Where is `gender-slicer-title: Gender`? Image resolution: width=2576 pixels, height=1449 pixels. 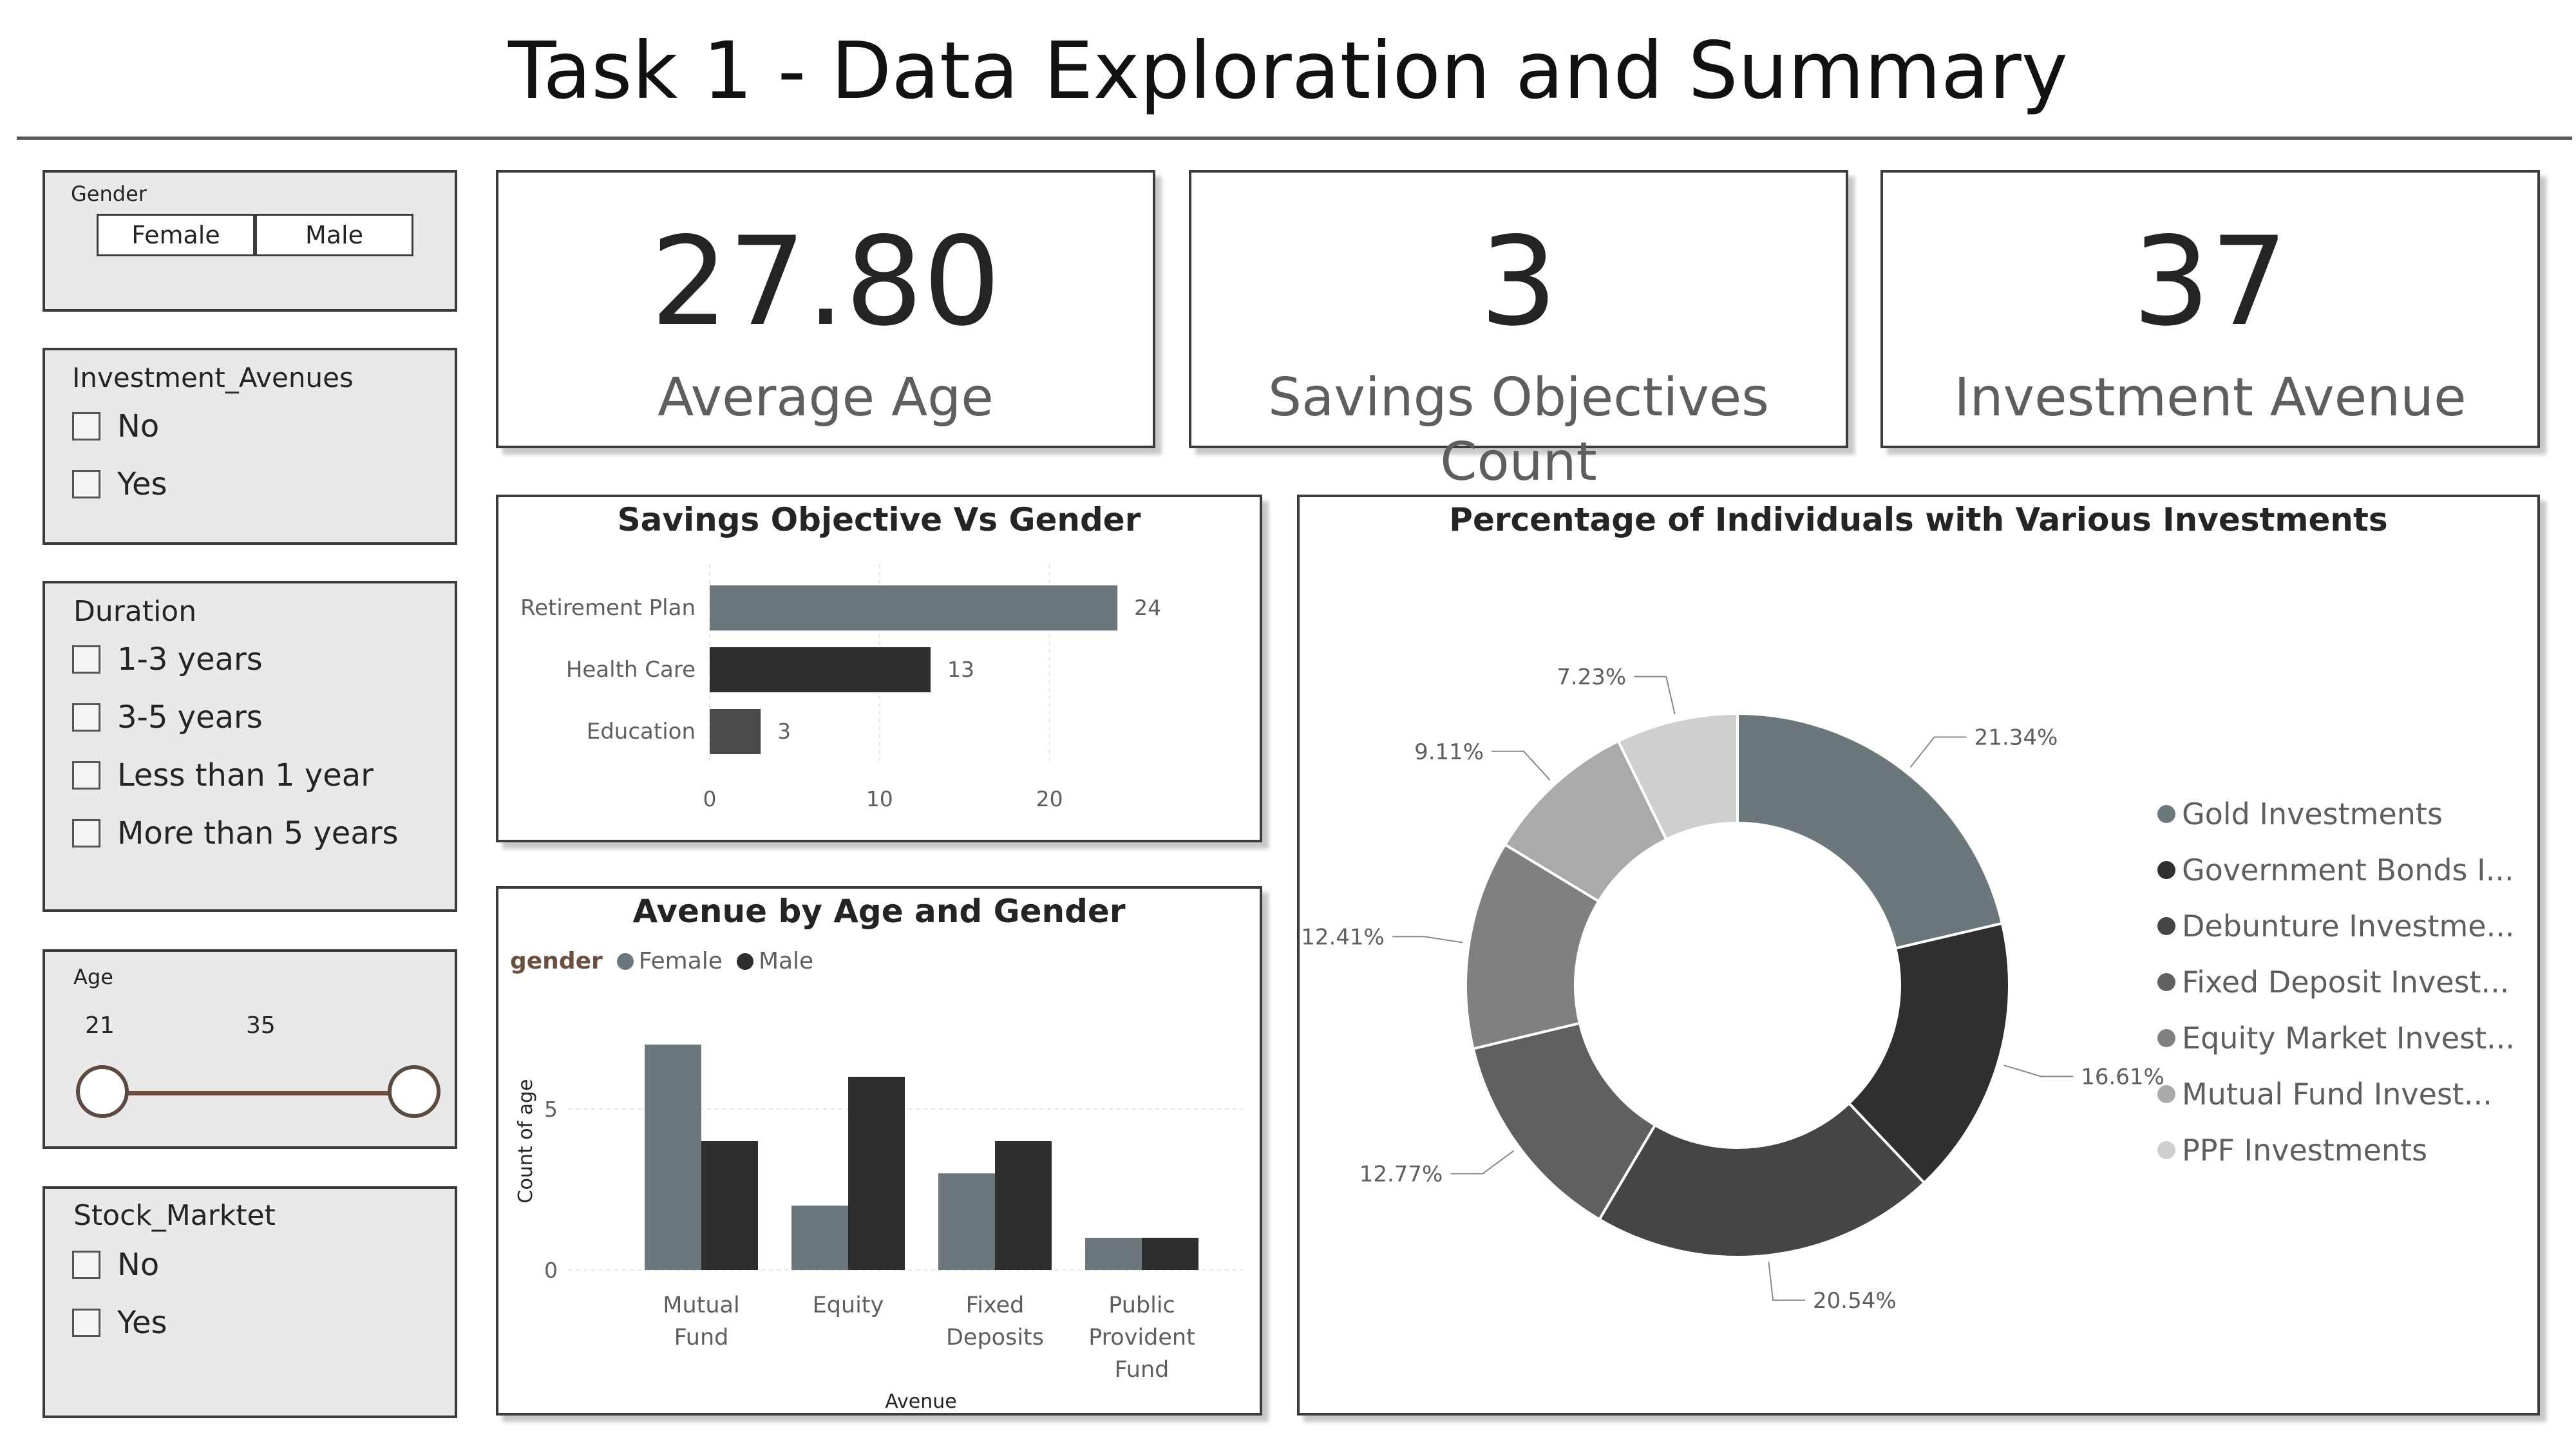
gender-slicer-title: Gender is located at coordinates (109, 194).